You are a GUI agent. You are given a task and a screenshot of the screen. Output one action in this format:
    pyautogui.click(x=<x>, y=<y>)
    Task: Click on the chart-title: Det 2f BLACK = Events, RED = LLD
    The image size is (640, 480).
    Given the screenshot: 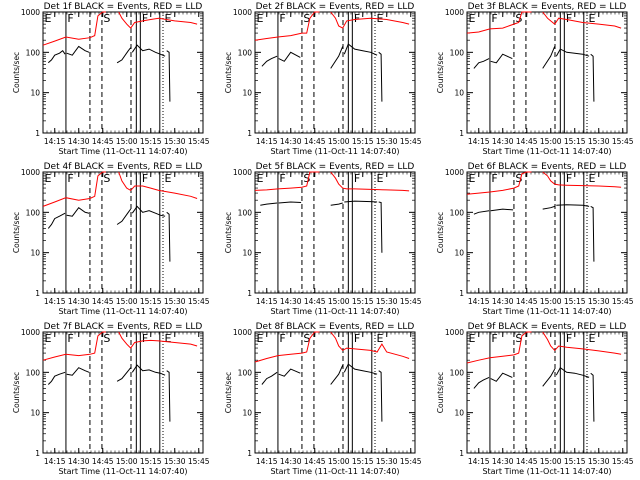 What is the action you would take?
    pyautogui.click(x=335, y=7)
    